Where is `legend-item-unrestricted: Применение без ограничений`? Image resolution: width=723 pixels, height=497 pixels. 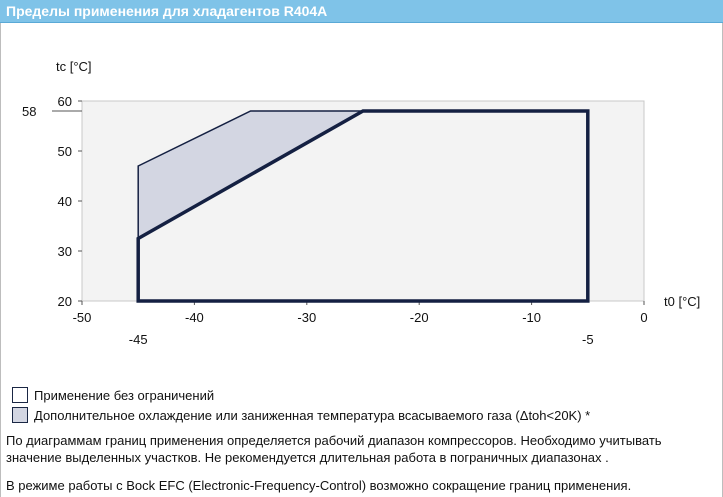
legend-item-unrestricted: Применение без ограничений is located at coordinates (113, 395).